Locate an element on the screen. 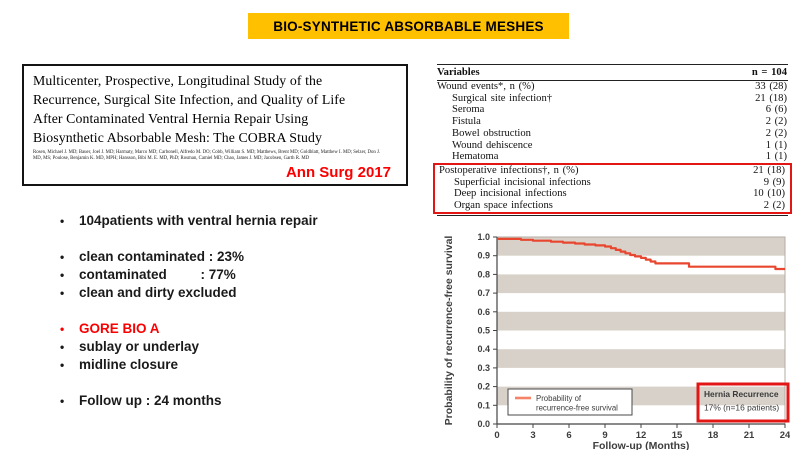  table-row: Superficial incisional infections 9 (9) is located at coordinates (612, 183).